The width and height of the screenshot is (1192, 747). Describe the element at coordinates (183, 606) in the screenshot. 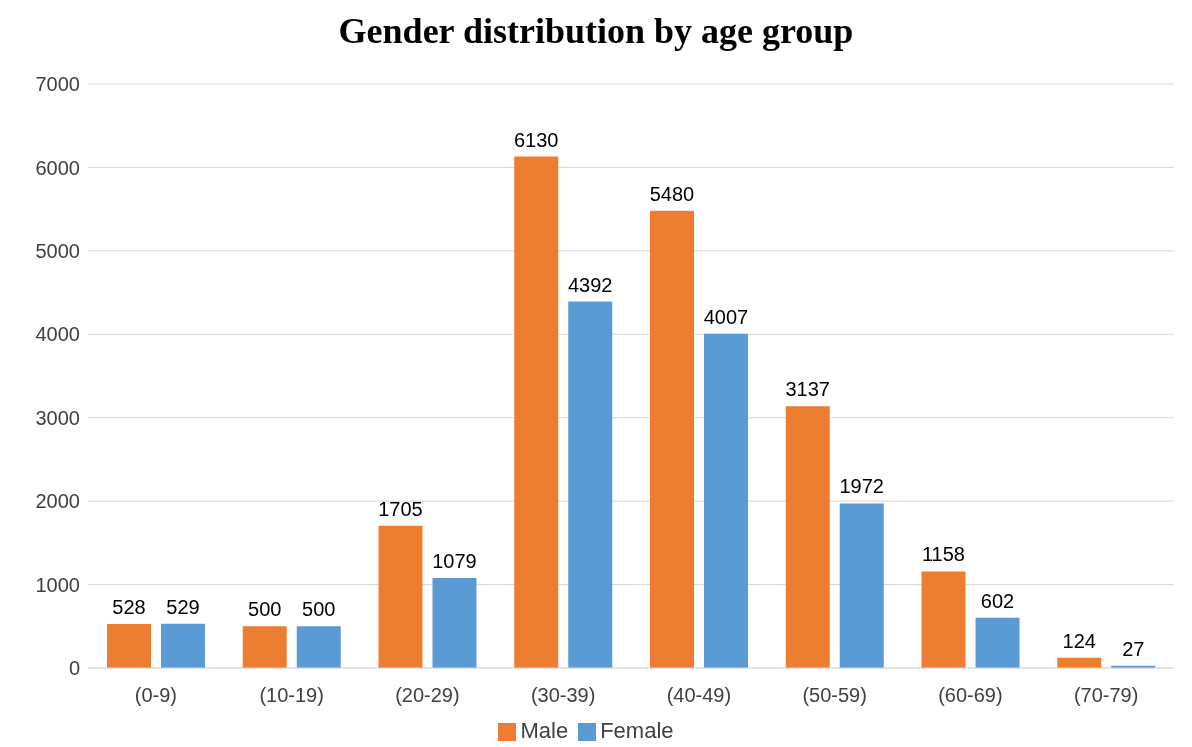

I see `data-label: 529` at that location.